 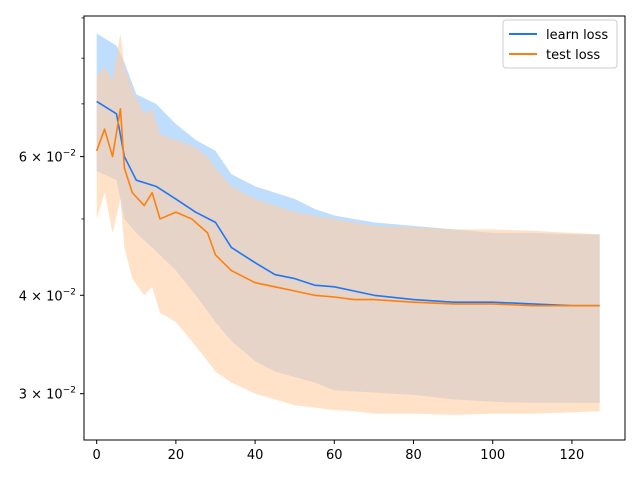 What do you see at coordinates (573, 55) in the screenshot?
I see `legend-label-1: test loss` at bounding box center [573, 55].